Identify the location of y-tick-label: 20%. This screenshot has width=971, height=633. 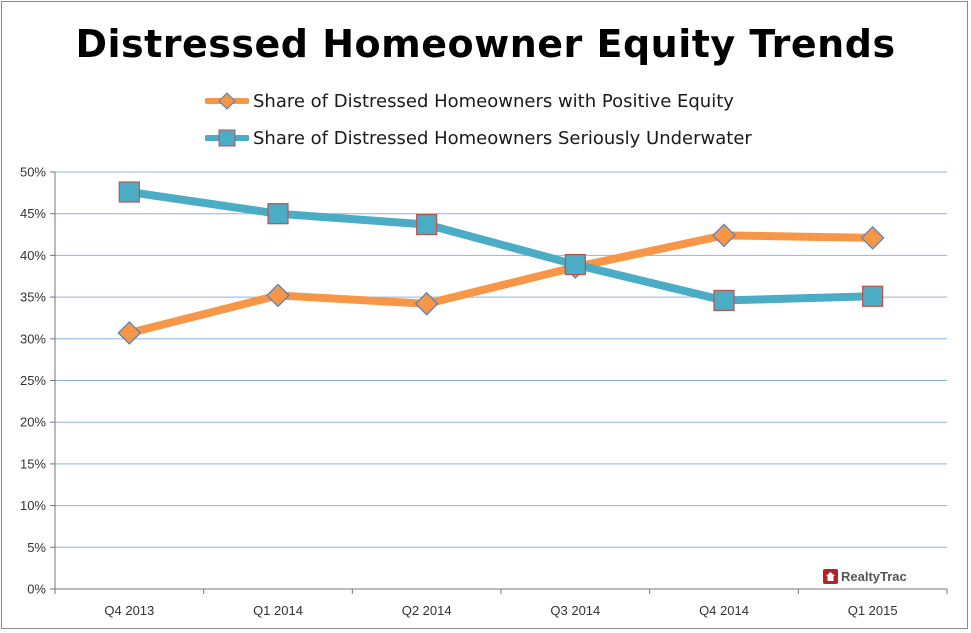
(33, 422).